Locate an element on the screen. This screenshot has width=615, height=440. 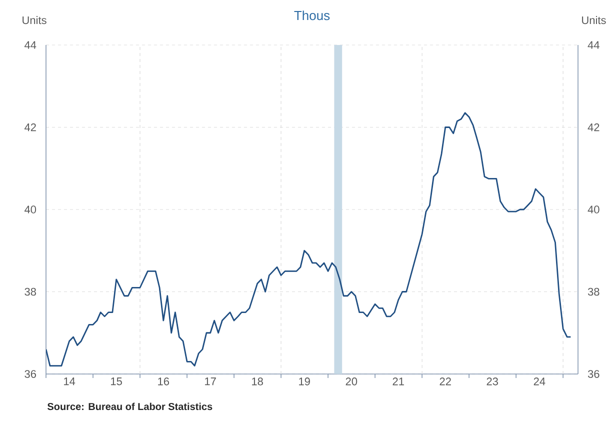
y-tick-label: 40 is located at coordinates (30, 210).